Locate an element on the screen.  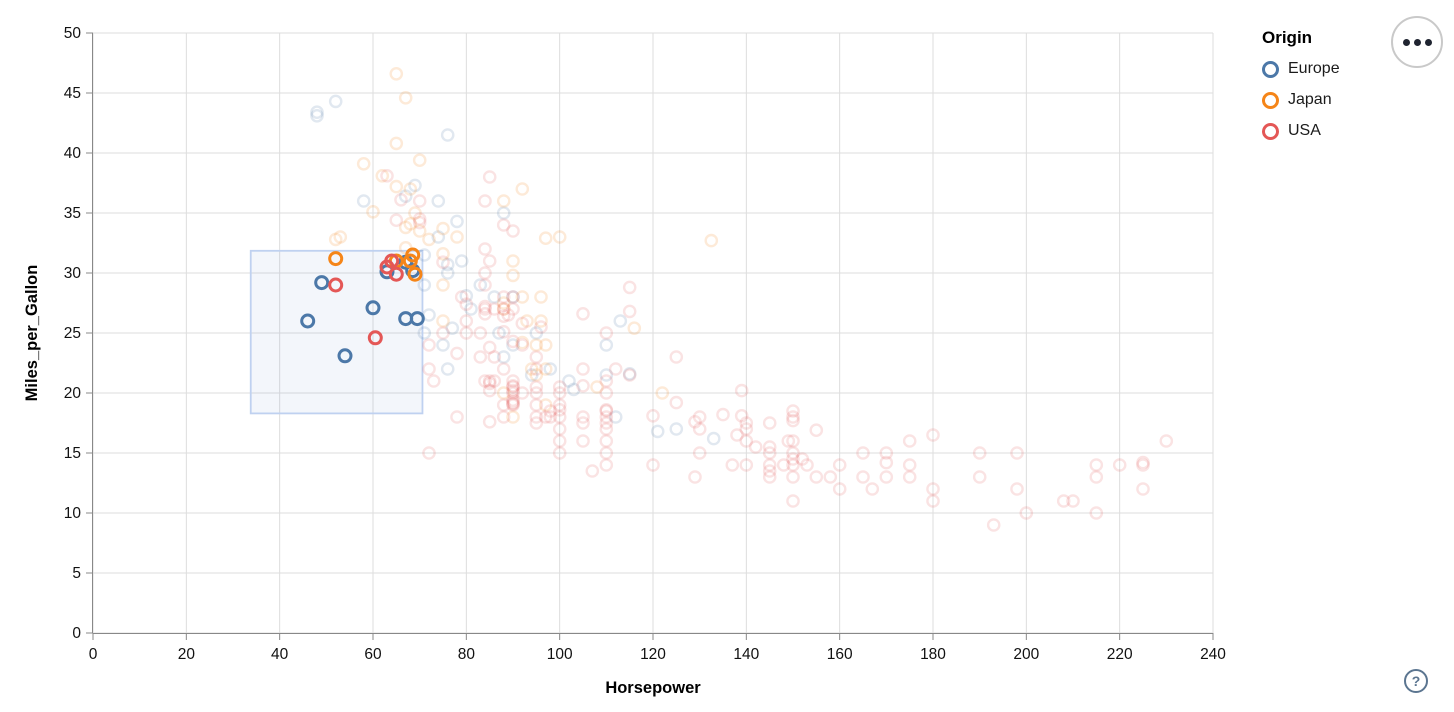
y-tick-label: 40 is located at coordinates (73, 153).